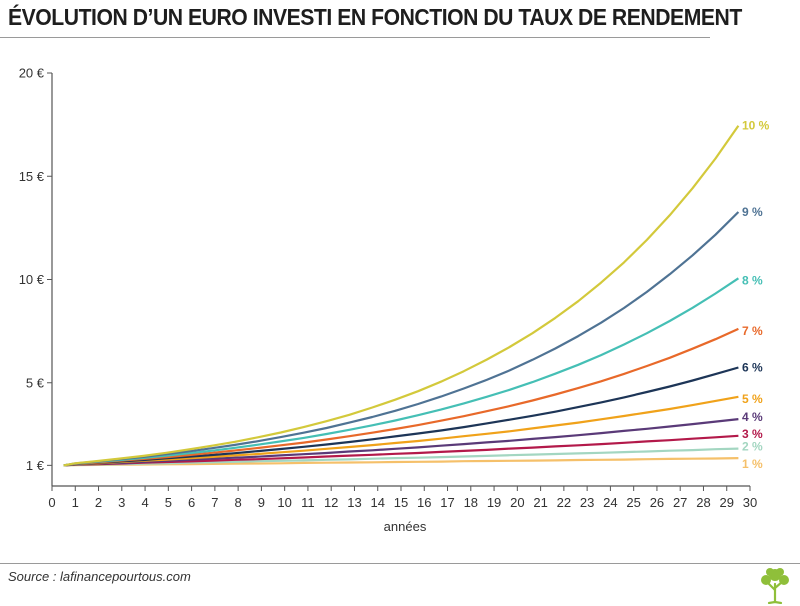  I want to click on y-tick-label: 5 €, so click(35, 382).